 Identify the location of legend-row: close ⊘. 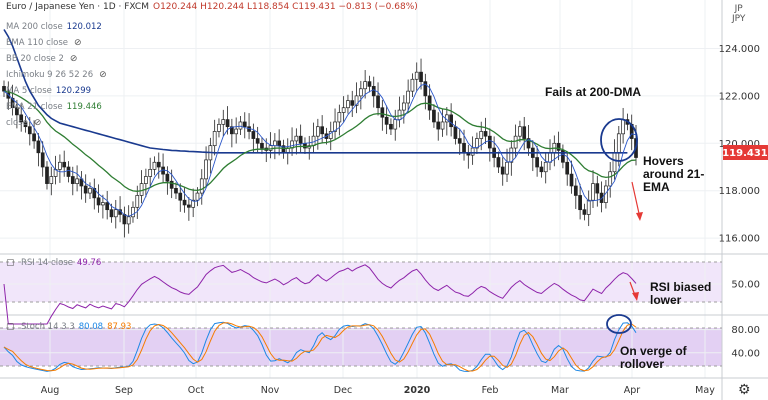
(58, 123).